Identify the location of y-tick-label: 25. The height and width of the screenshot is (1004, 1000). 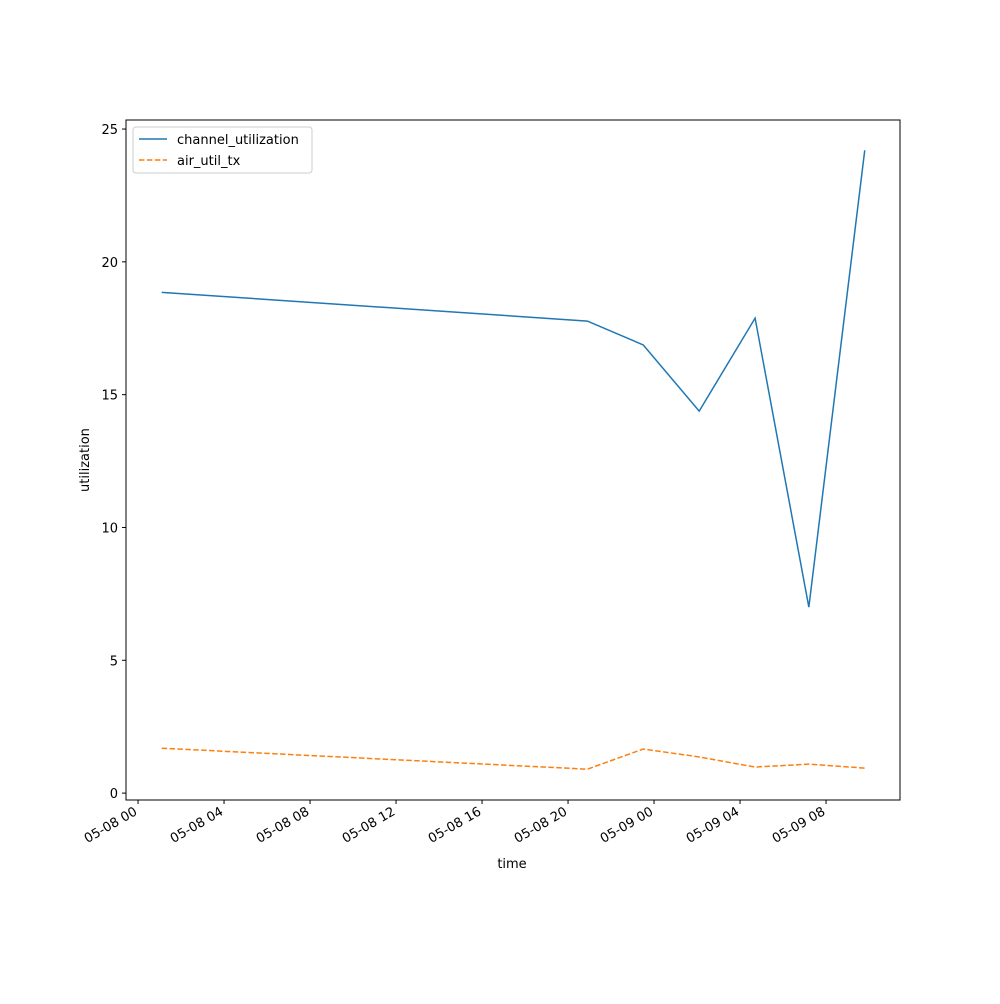
(109, 130).